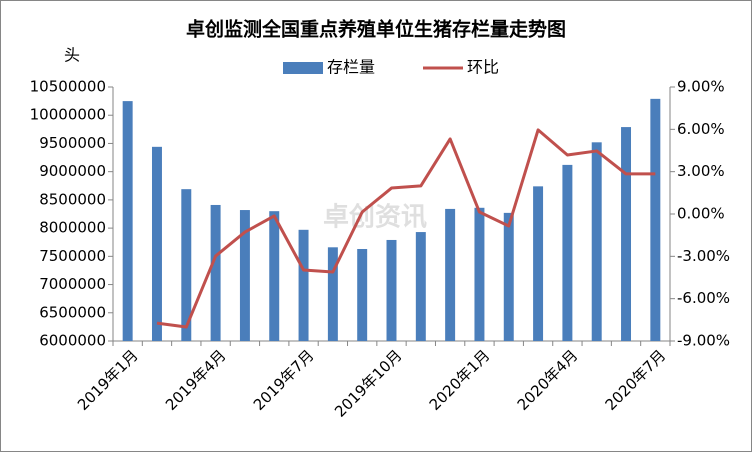 Image resolution: width=752 pixels, height=452 pixels. I want to click on y-tick-label: 10000000, so click(68, 115).